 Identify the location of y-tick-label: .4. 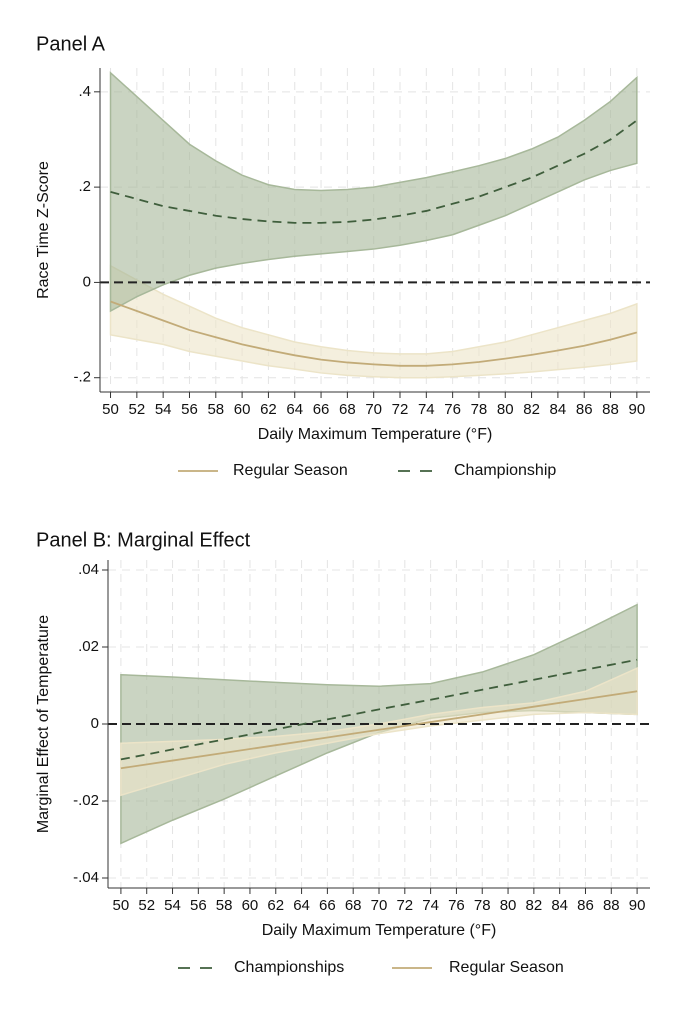
(84, 91).